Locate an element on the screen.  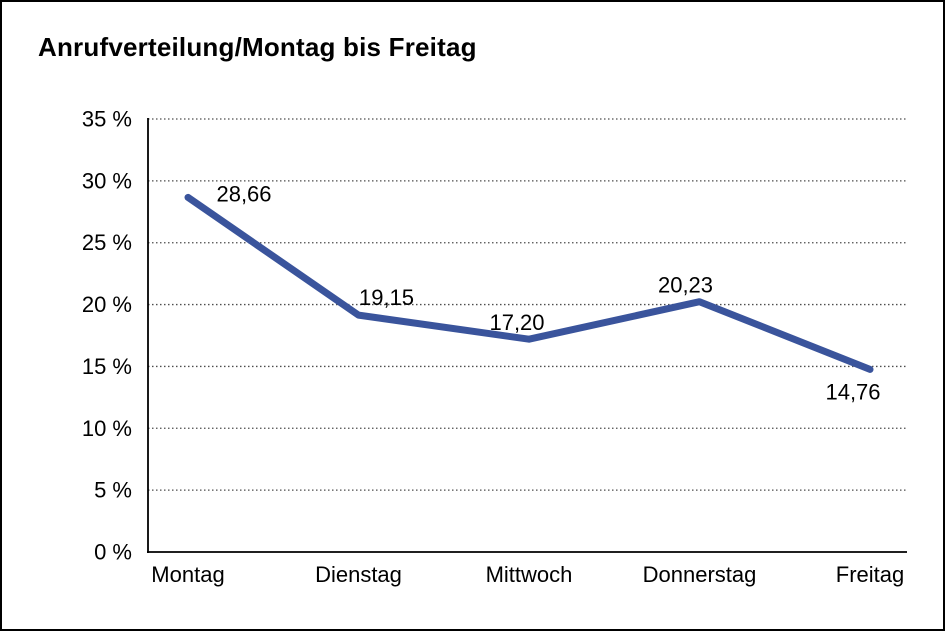
x-axis-category-label: Mittwoch is located at coordinates (529, 574).